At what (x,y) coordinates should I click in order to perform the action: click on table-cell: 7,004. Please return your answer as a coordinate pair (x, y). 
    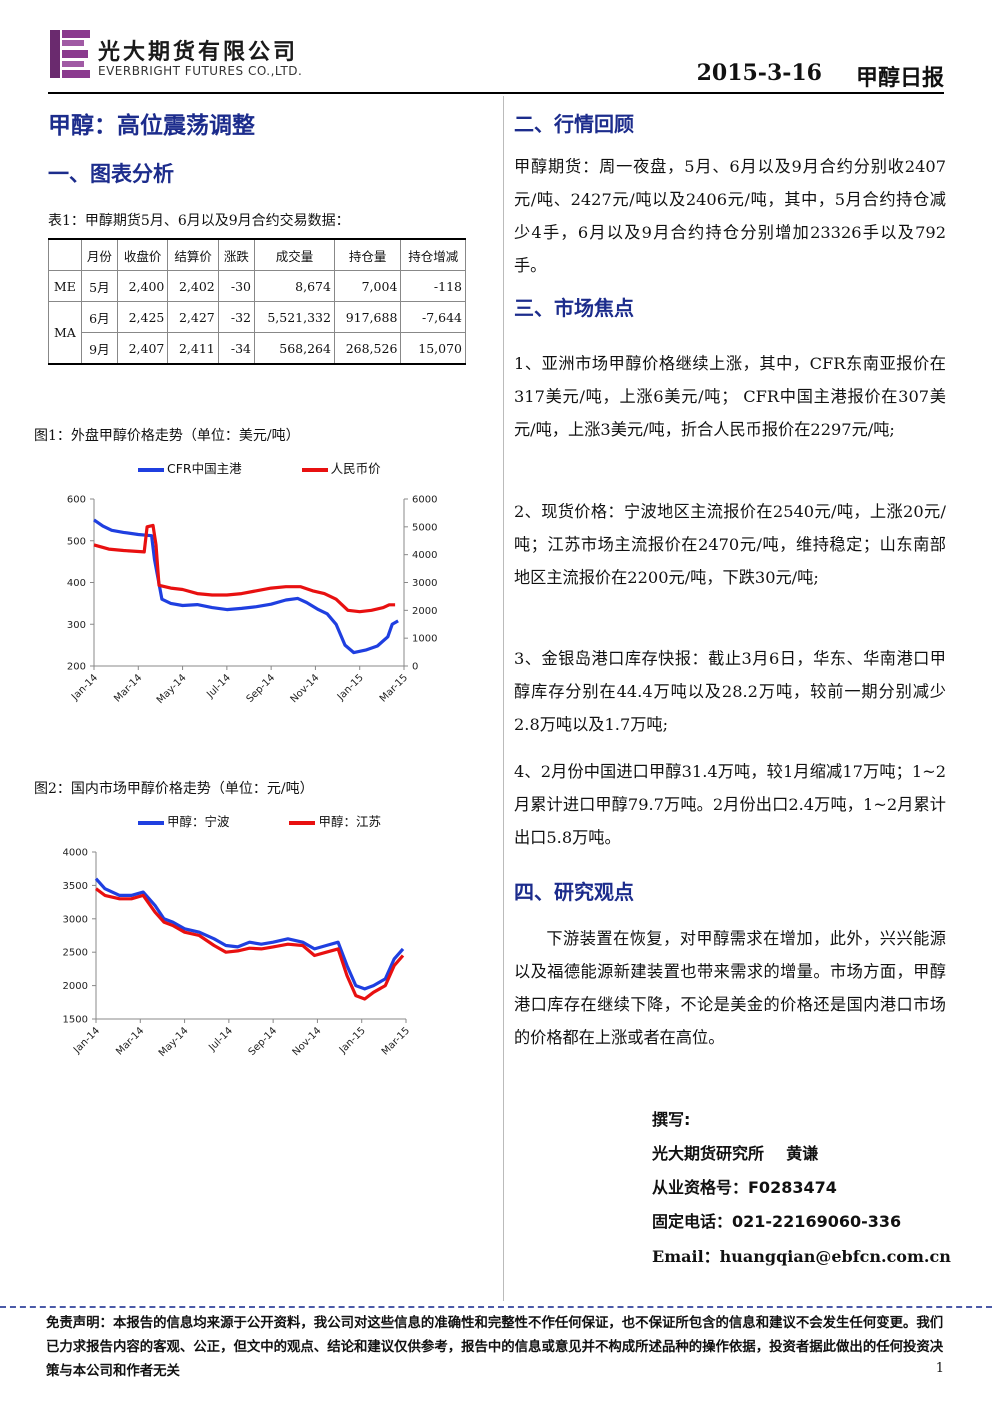
    Looking at the image, I should click on (367, 286).